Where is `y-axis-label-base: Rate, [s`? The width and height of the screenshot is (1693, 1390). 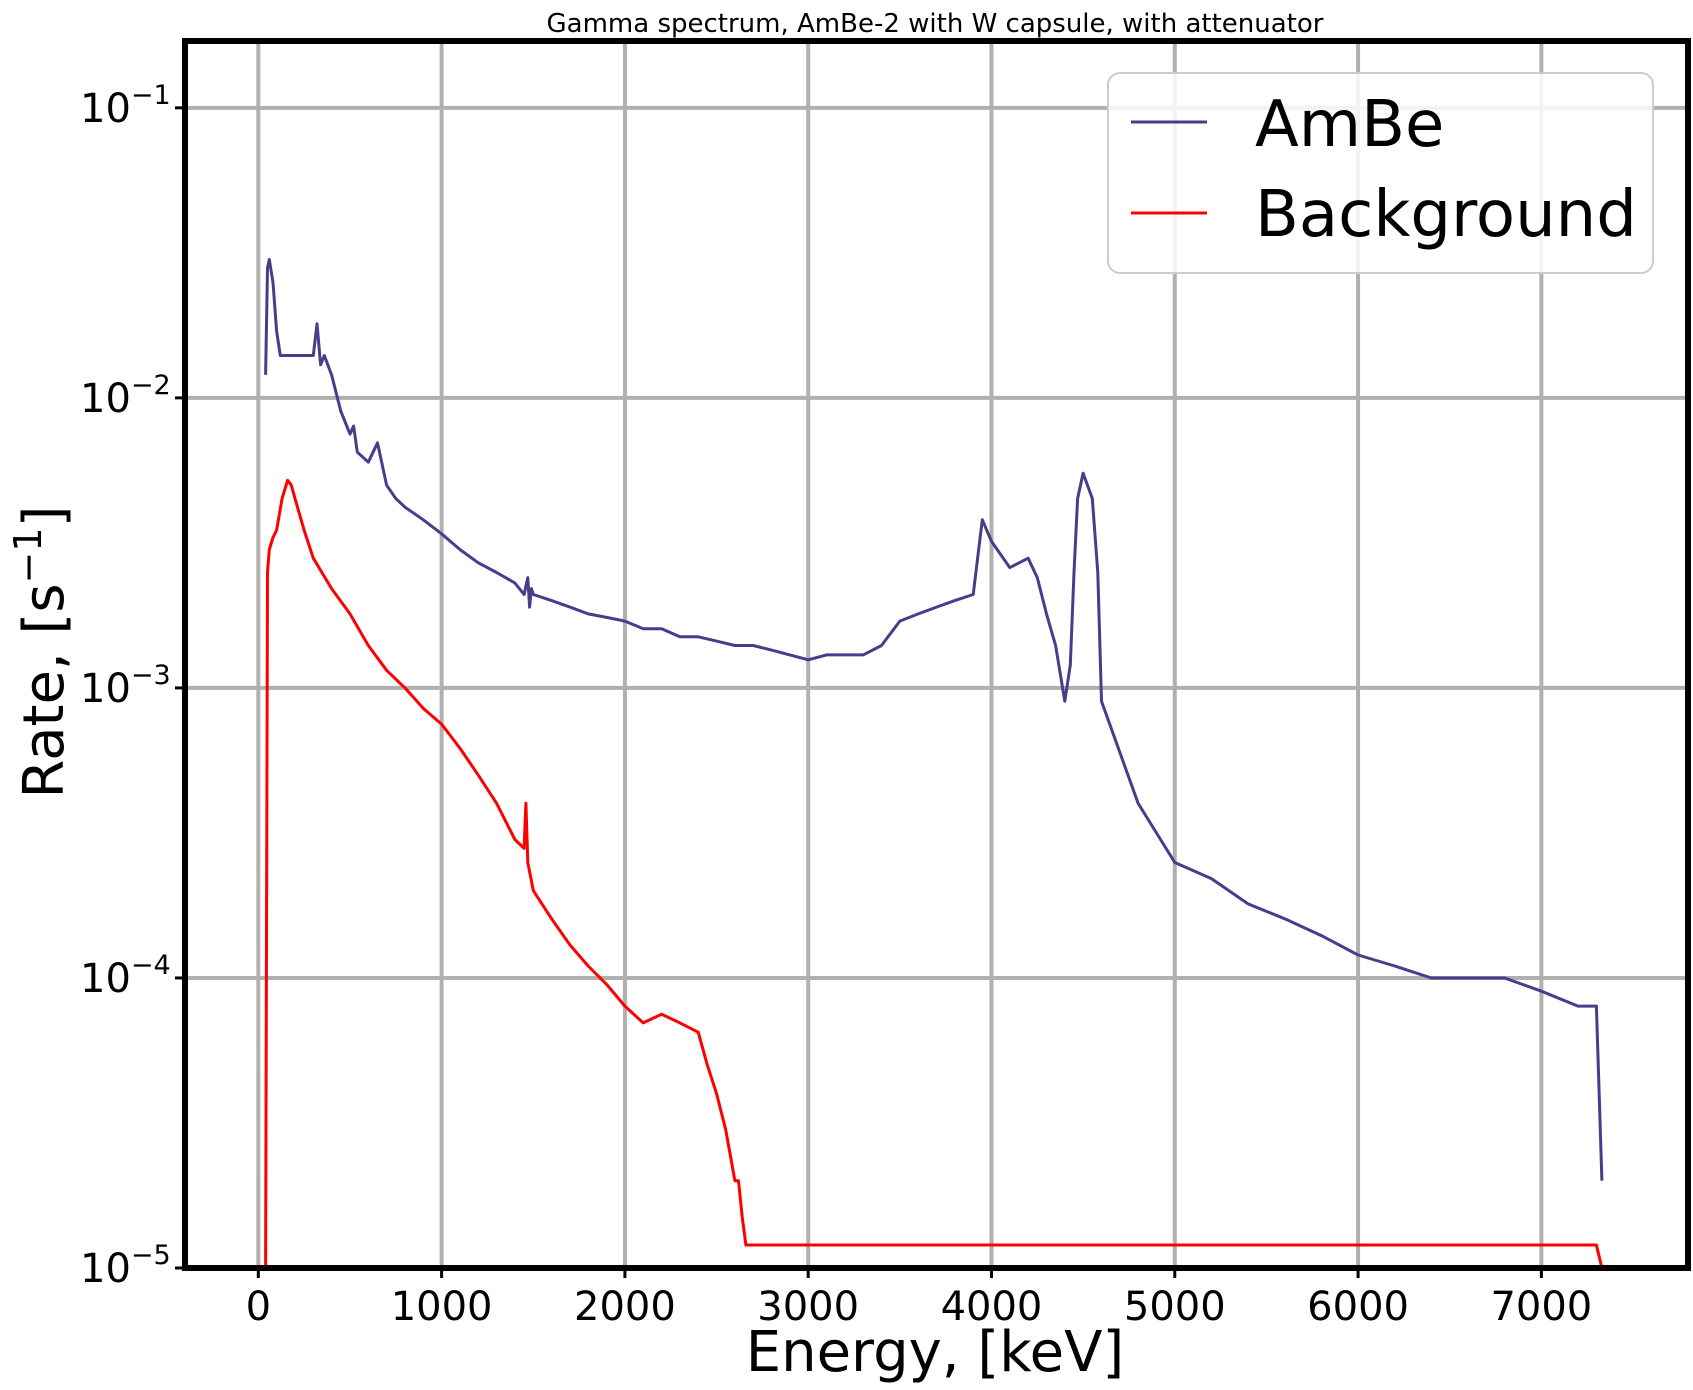 y-axis-label-base: Rate, [s is located at coordinates (44, 690).